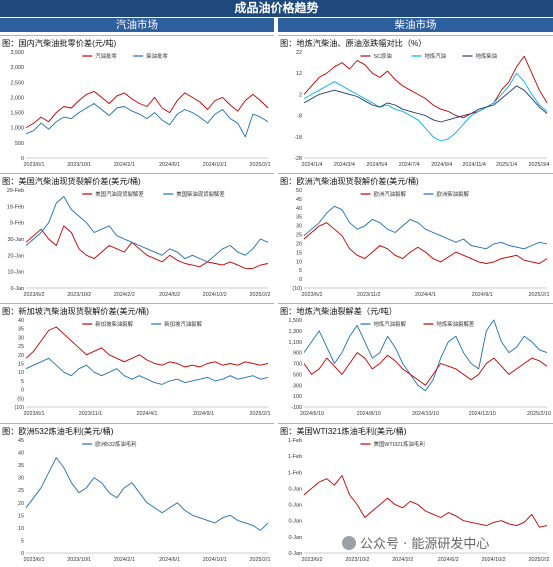 The width and height of the screenshot is (553, 567). I want to click on y-tick-label: -8, so click(299, 117).